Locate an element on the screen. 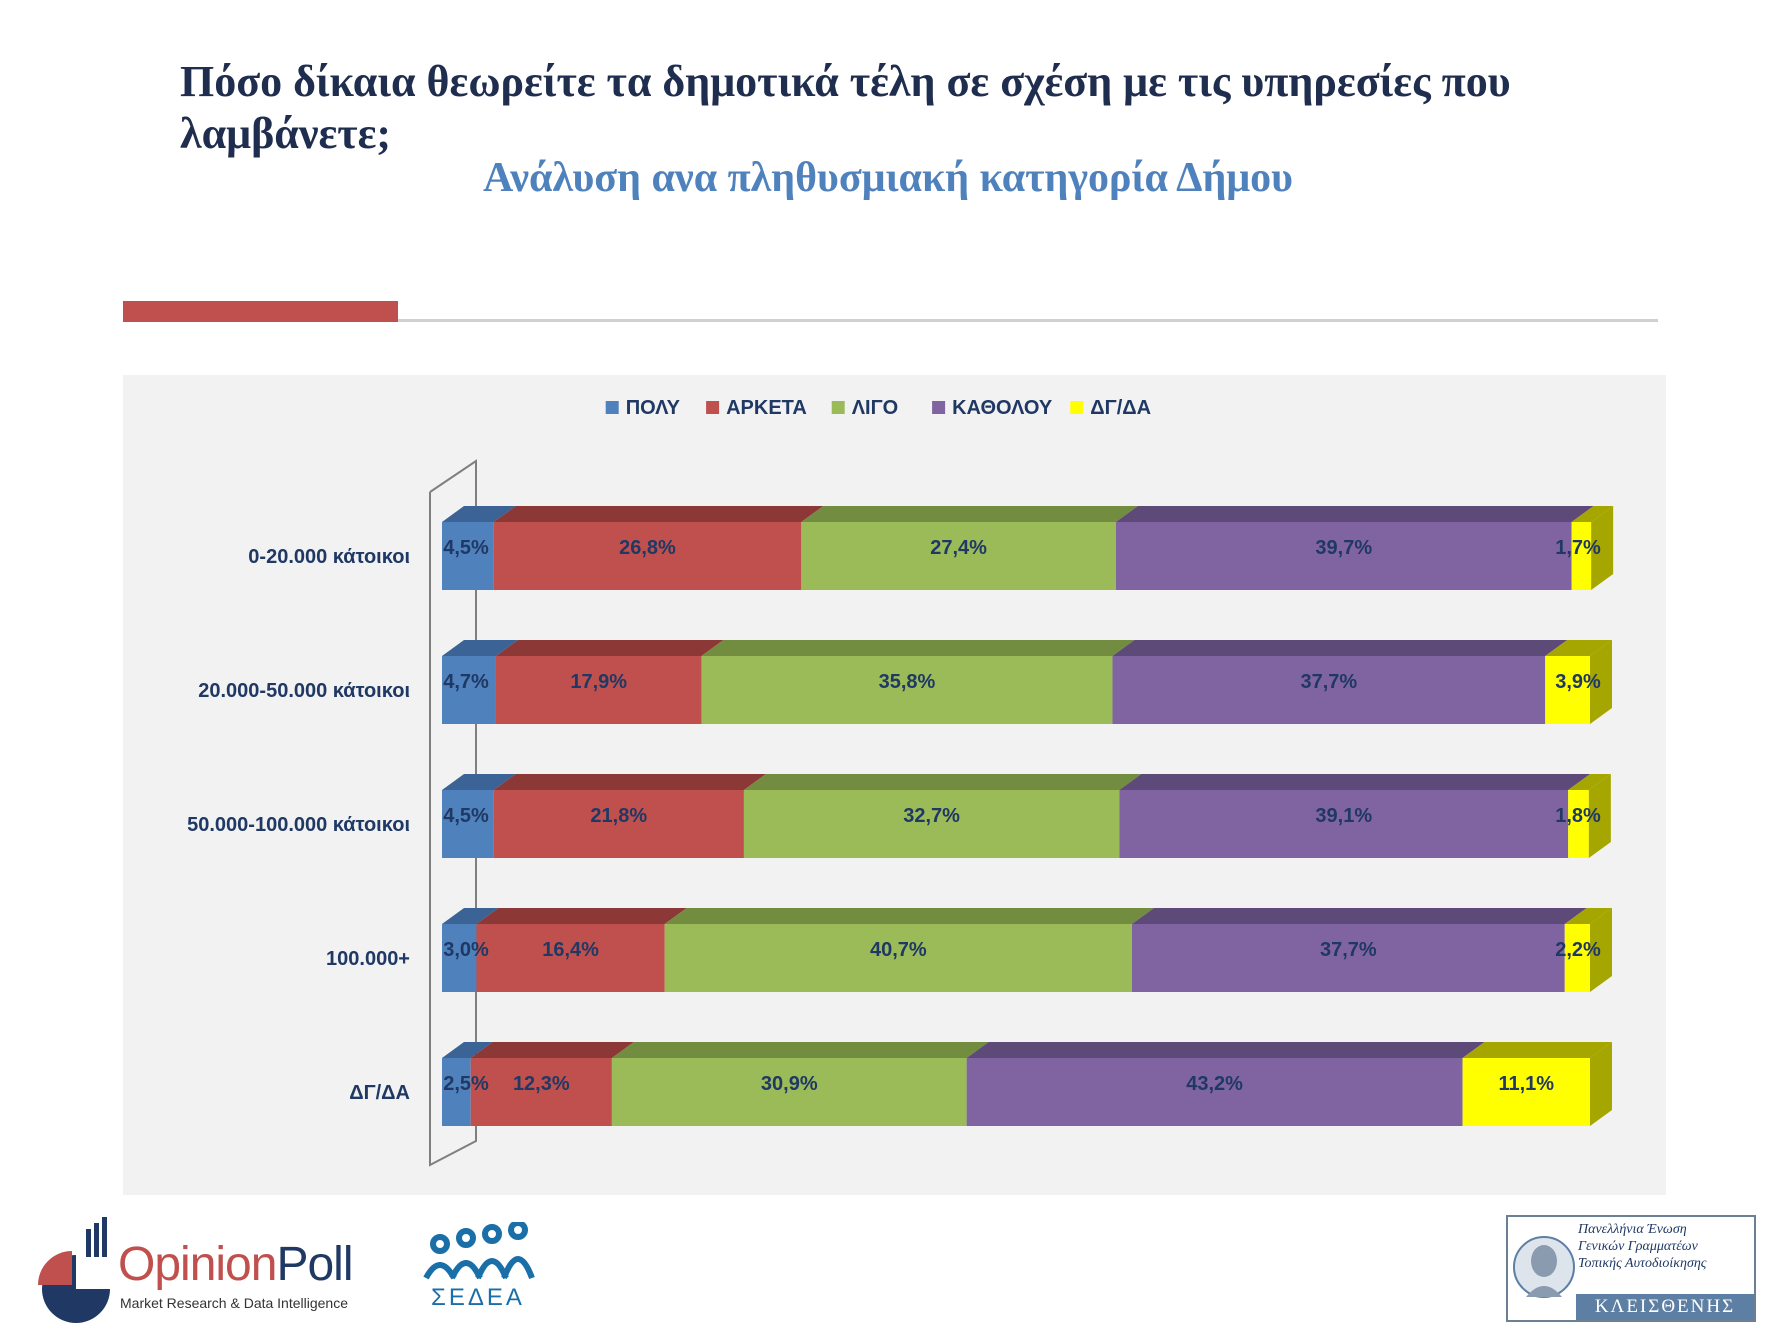 The image size is (1776, 1332). data-label-0-1: 26,8% is located at coordinates (647, 548).